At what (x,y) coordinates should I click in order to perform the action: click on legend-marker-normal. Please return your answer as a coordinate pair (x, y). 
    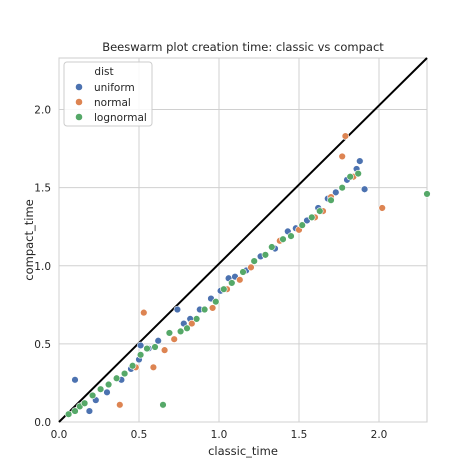
    Looking at the image, I should click on (79, 102).